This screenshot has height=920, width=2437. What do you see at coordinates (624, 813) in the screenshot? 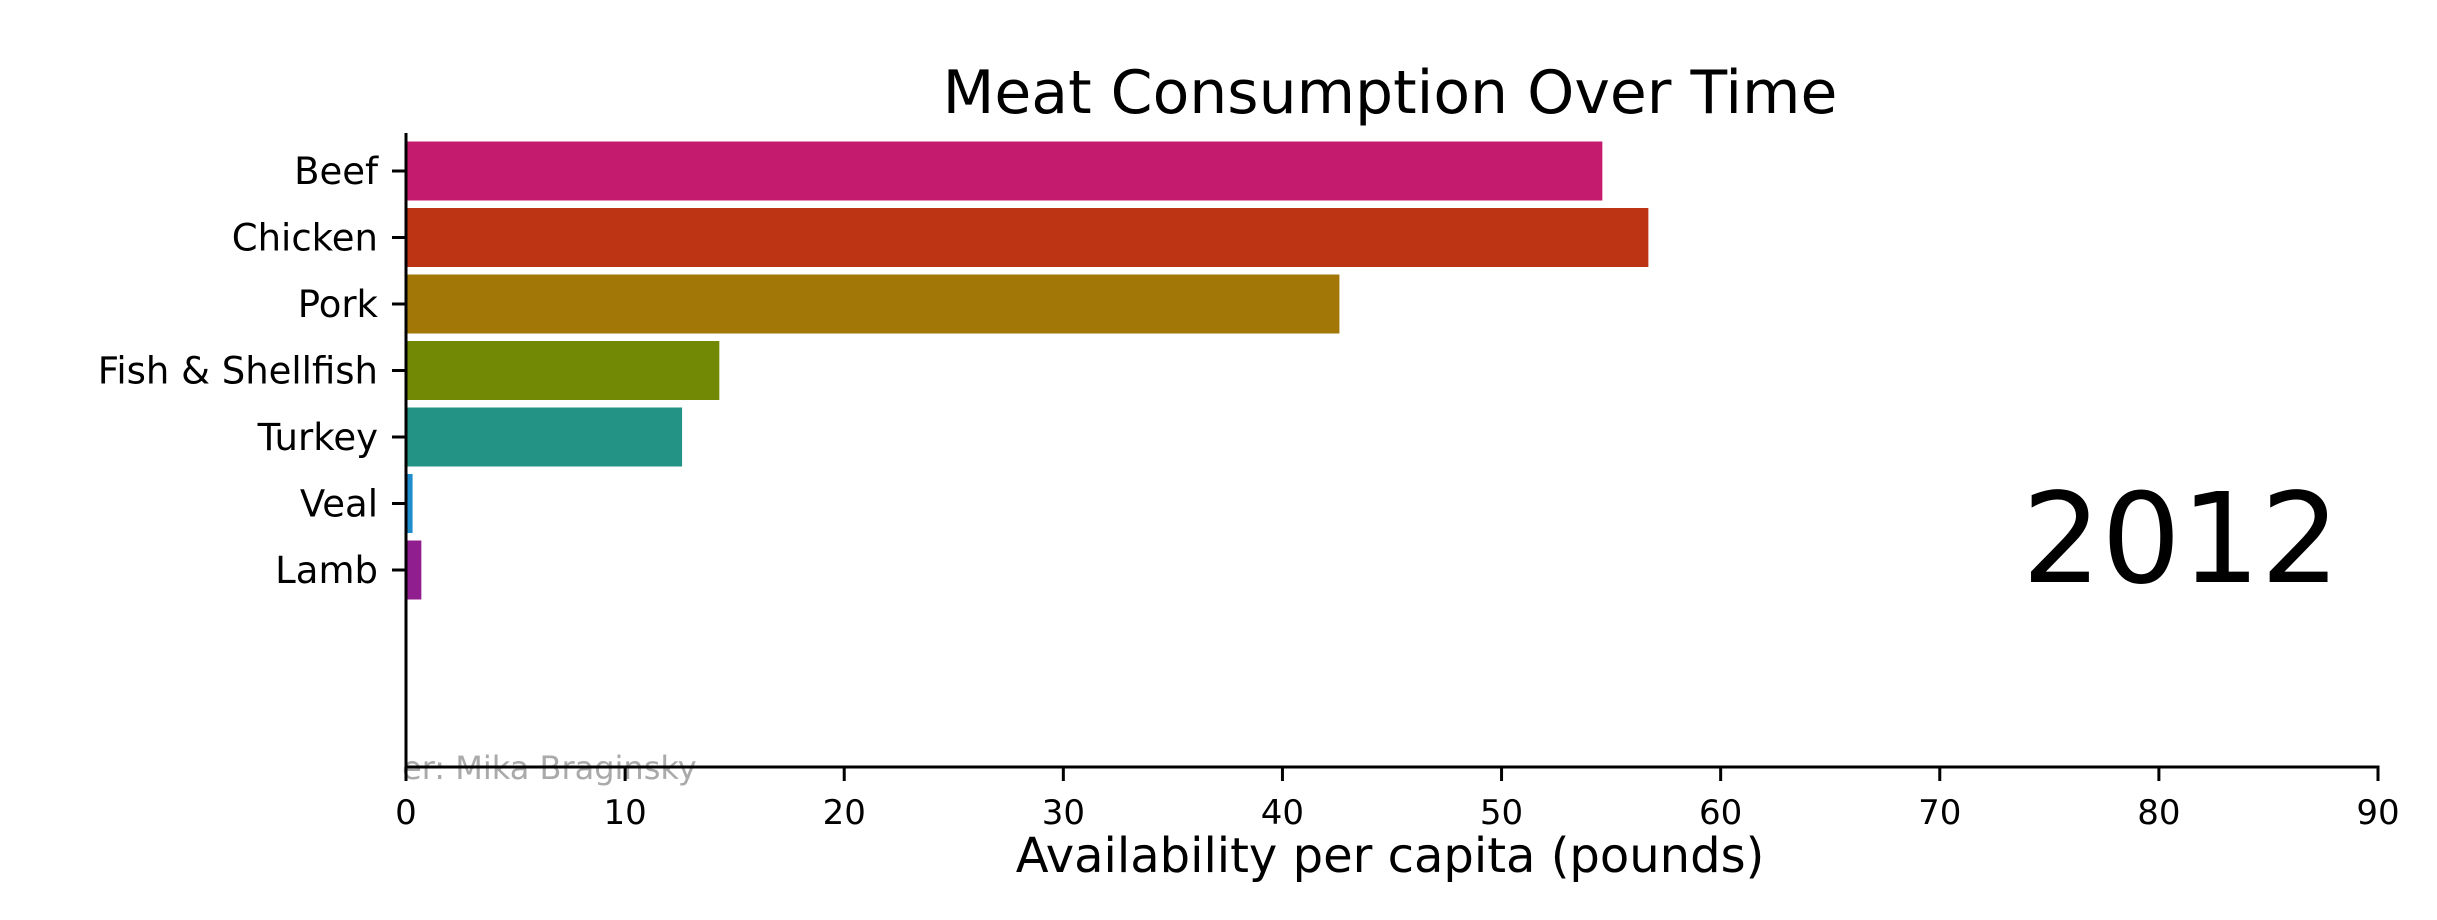
I see `x-tick-label: 10` at bounding box center [624, 813].